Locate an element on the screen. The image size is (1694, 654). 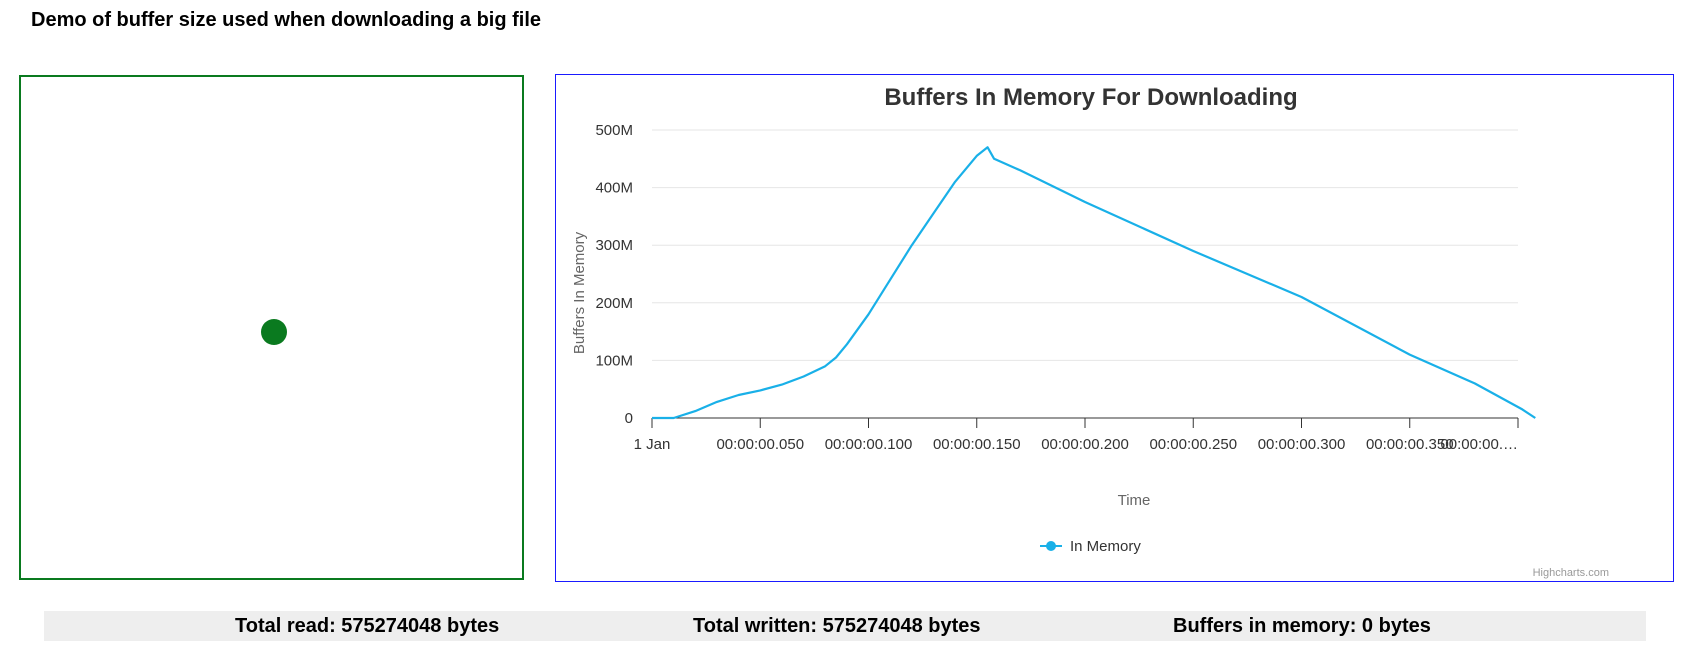
y-tick-label: 300M is located at coordinates (614, 245).